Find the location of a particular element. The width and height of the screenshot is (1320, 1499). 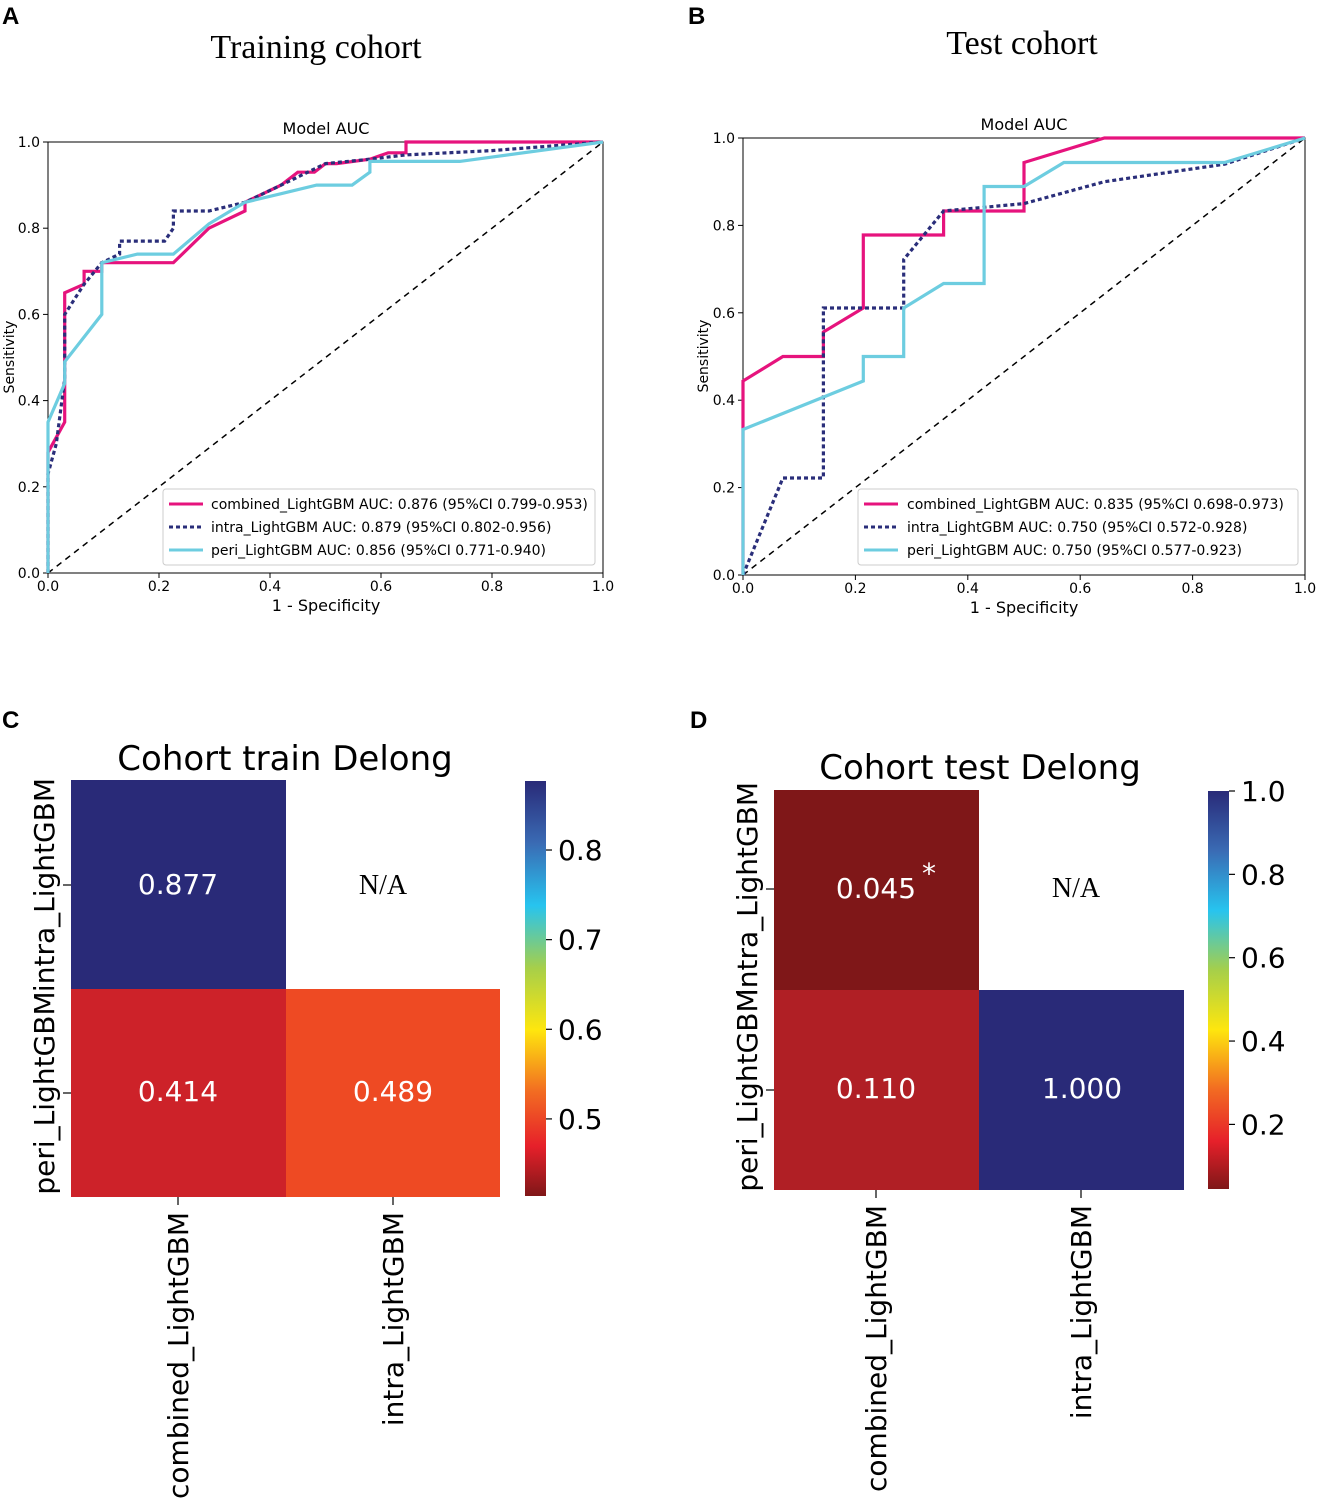

colorbar-tick-label: 0.7 is located at coordinates (580, 940).